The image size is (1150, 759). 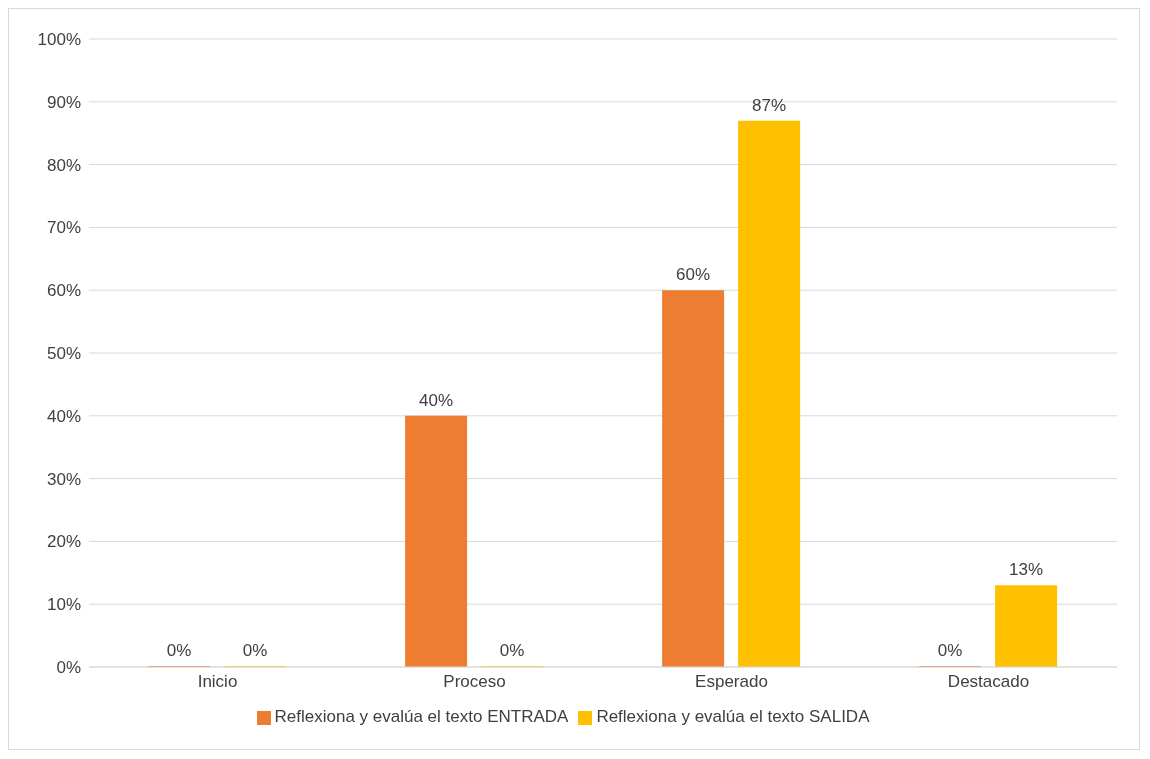 What do you see at coordinates (68, 668) in the screenshot?
I see `y-tick-label: 0%` at bounding box center [68, 668].